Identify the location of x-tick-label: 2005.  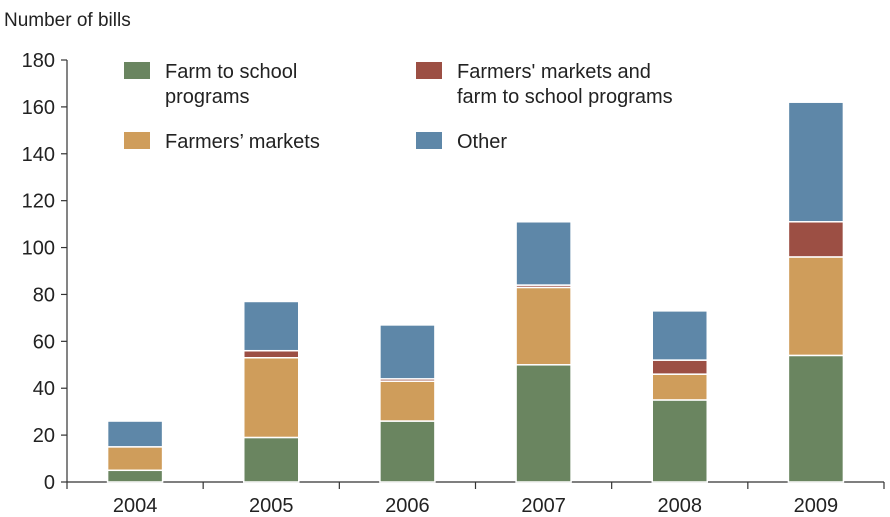
(271, 506).